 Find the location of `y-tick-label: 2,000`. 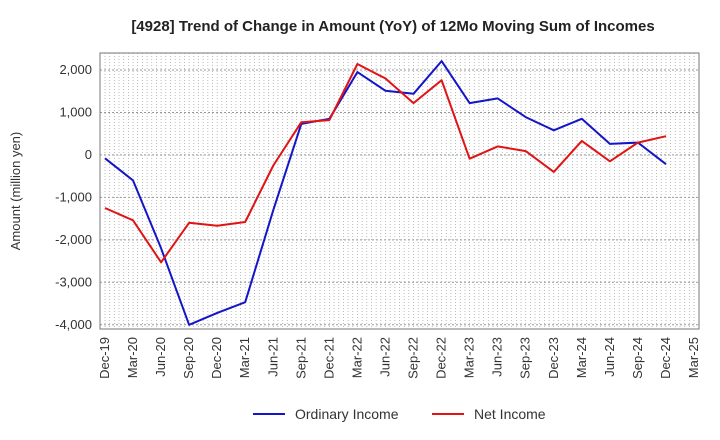

y-tick-label: 2,000 is located at coordinates (75, 69).